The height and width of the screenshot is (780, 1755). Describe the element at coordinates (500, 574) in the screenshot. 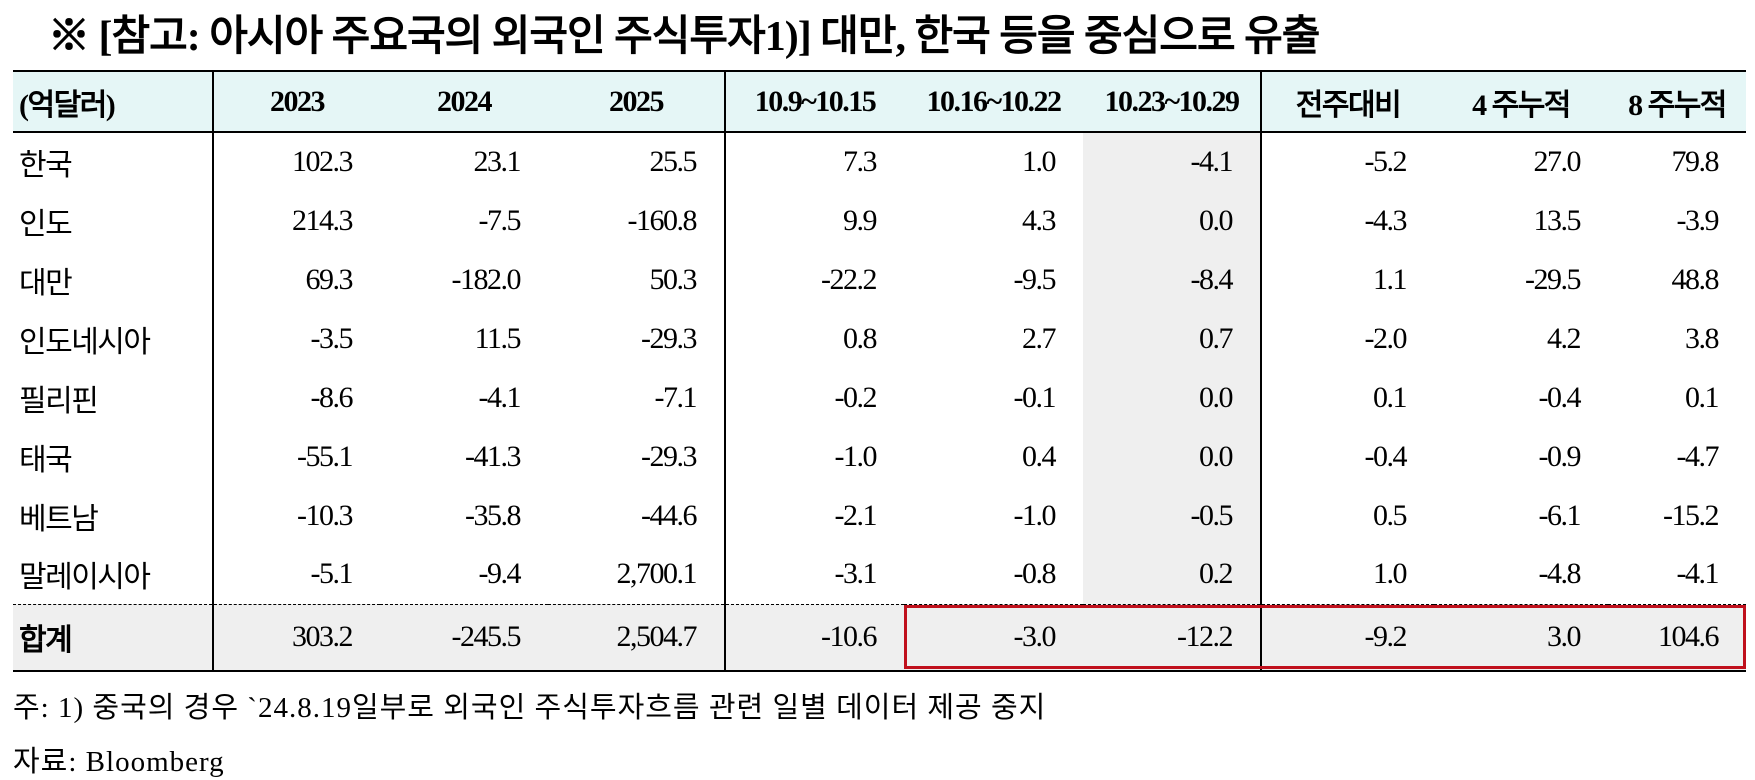

I see `cell: -9.4` at that location.